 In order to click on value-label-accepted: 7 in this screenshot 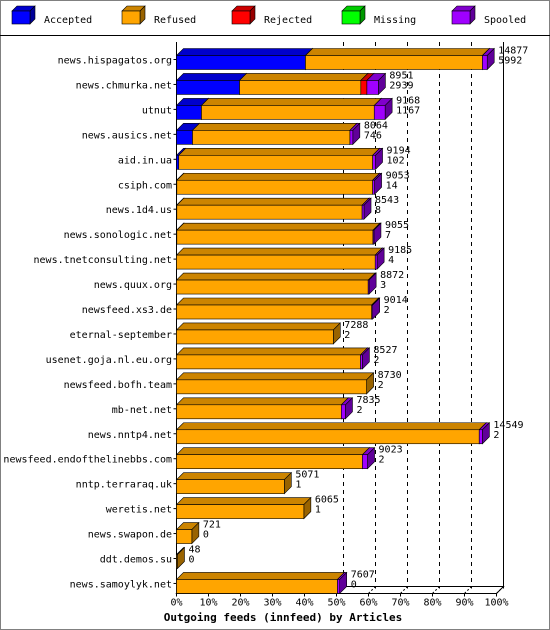, I will do `click(388, 235)`.